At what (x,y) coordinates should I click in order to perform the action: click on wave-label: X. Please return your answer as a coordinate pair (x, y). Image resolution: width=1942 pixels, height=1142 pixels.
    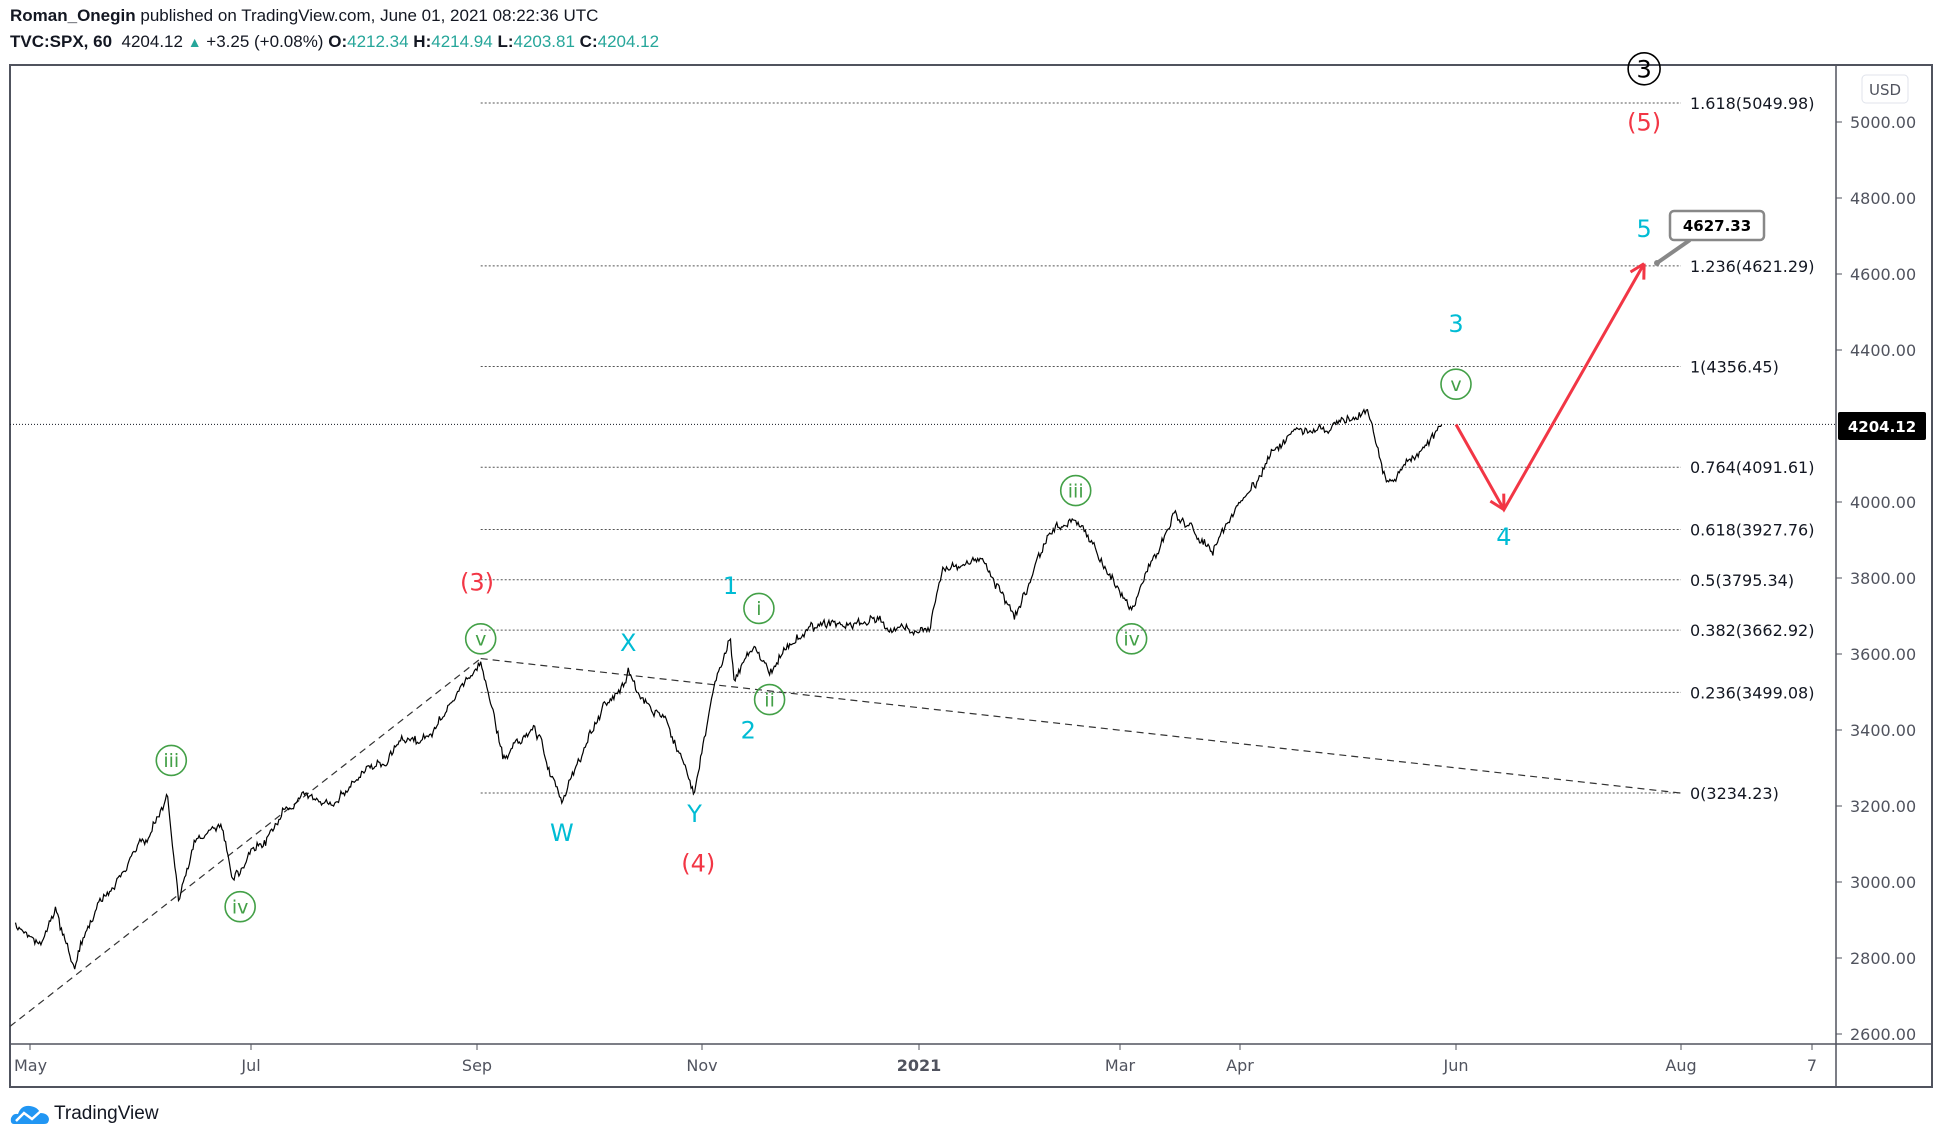
    Looking at the image, I should click on (628, 643).